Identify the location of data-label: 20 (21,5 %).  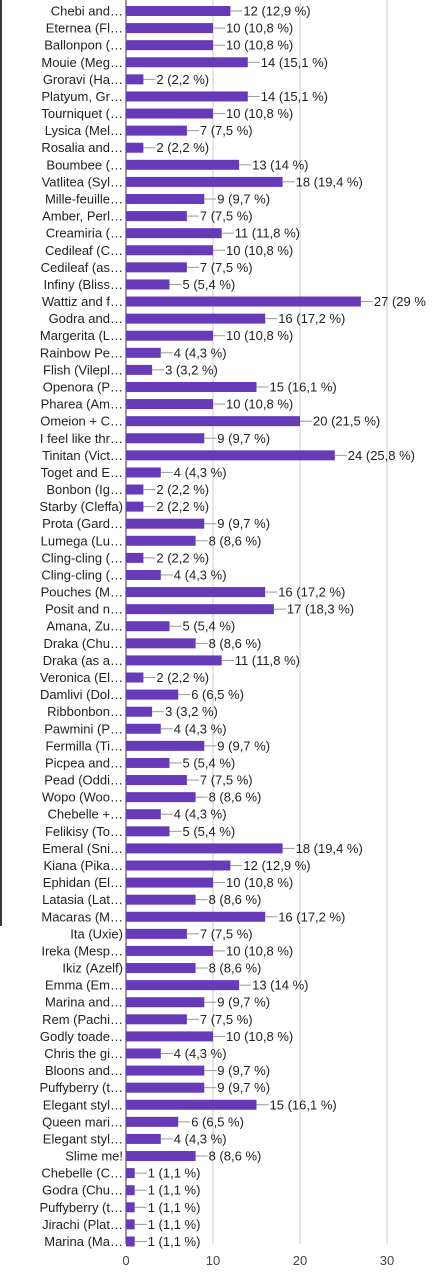
(346, 421).